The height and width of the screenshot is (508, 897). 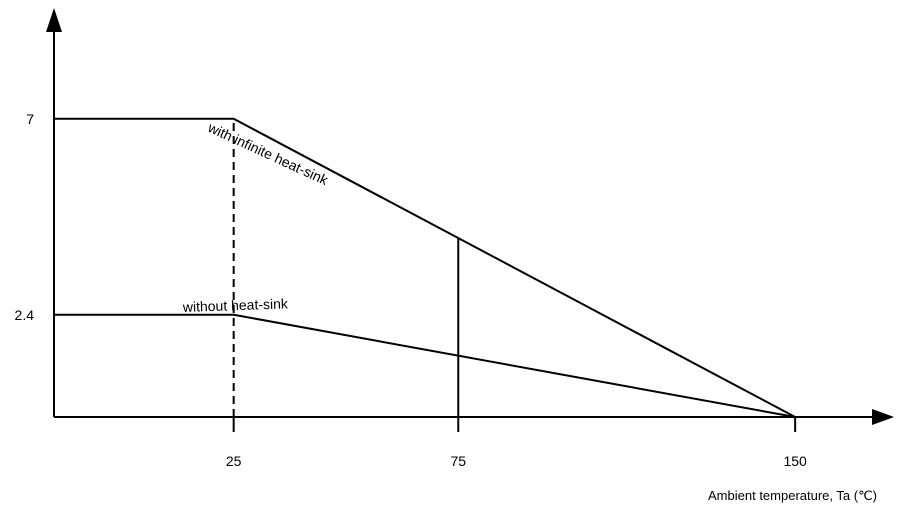 What do you see at coordinates (516, 443) in the screenshot?
I see `x-ticks: 25 75 150` at bounding box center [516, 443].